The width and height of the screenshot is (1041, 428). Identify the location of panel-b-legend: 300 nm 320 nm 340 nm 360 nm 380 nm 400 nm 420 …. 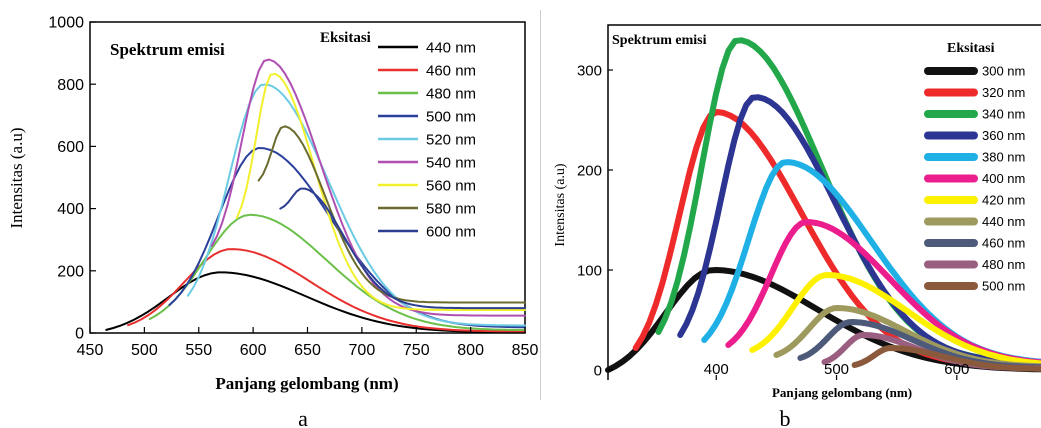
(974, 179).